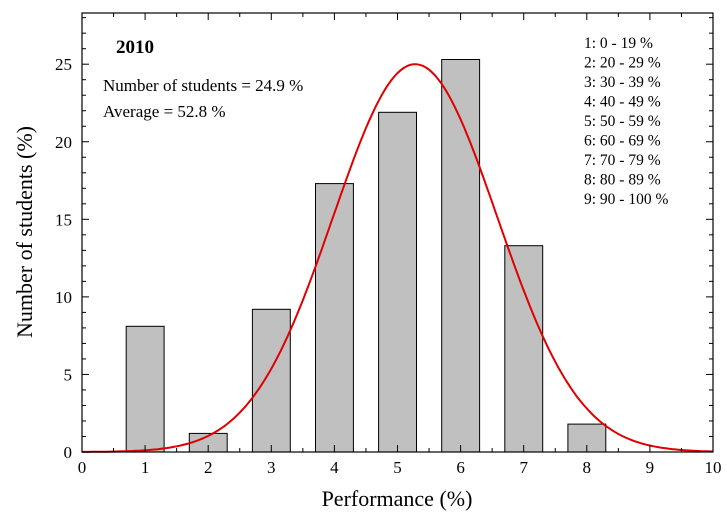 The width and height of the screenshot is (727, 512). What do you see at coordinates (145, 467) in the screenshot?
I see `x-tick-label-1: 1` at bounding box center [145, 467].